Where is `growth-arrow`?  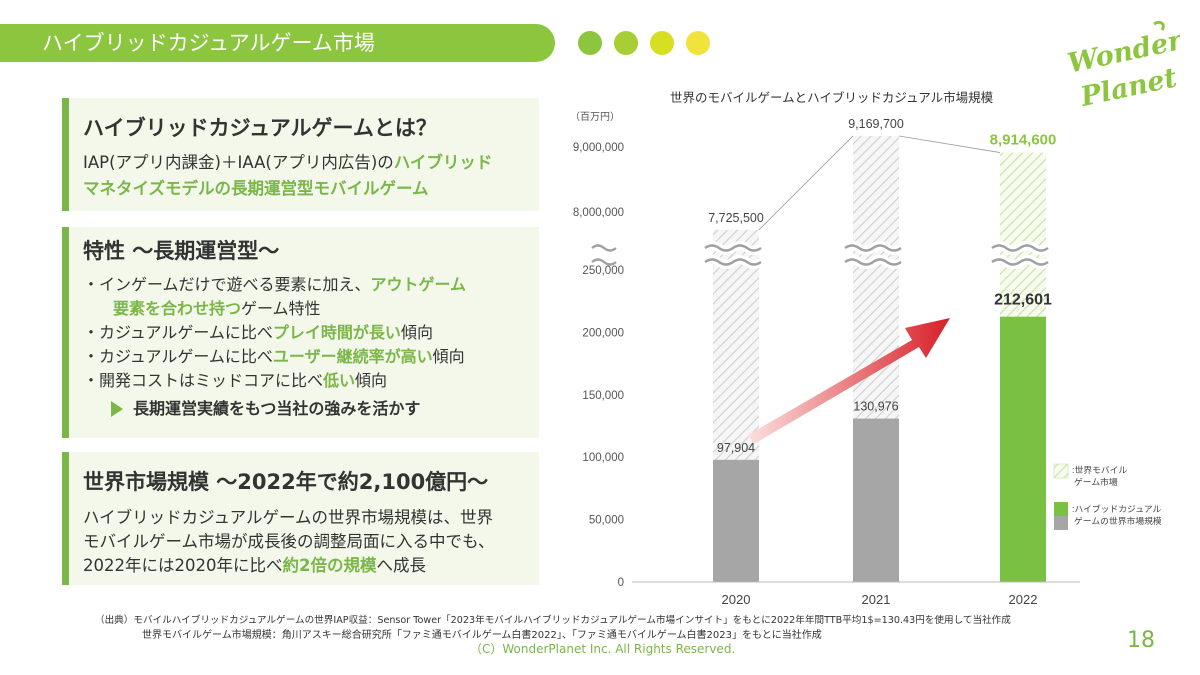 growth-arrow is located at coordinates (849, 381).